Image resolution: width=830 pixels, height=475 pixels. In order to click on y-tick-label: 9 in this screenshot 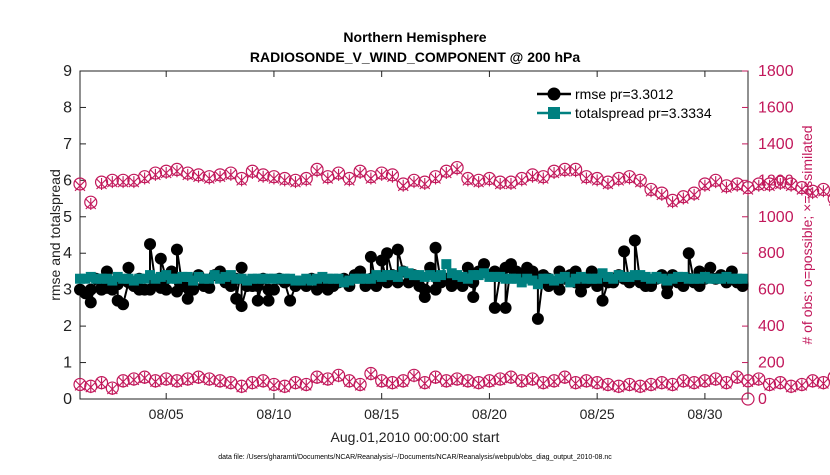, I will do `click(67, 71)`.